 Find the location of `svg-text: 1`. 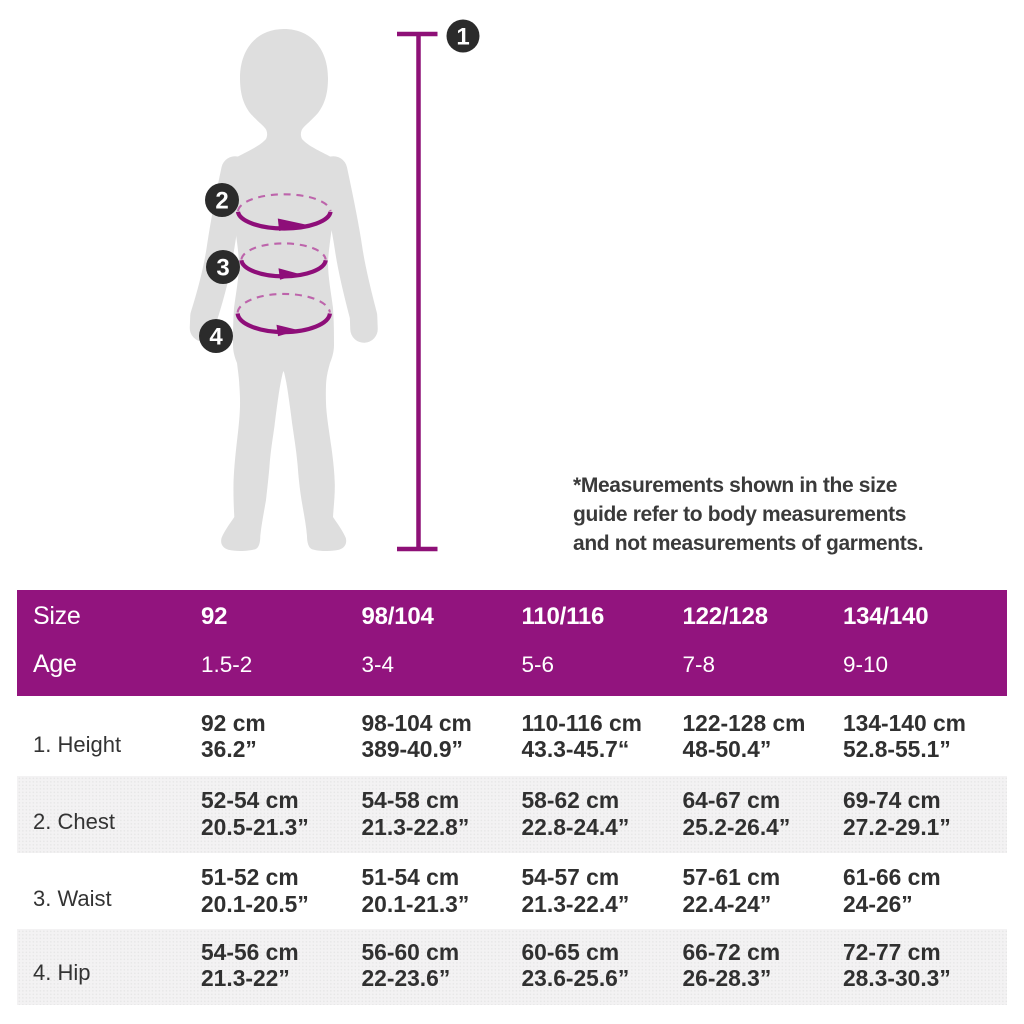

svg-text: 1 is located at coordinates (462, 37).